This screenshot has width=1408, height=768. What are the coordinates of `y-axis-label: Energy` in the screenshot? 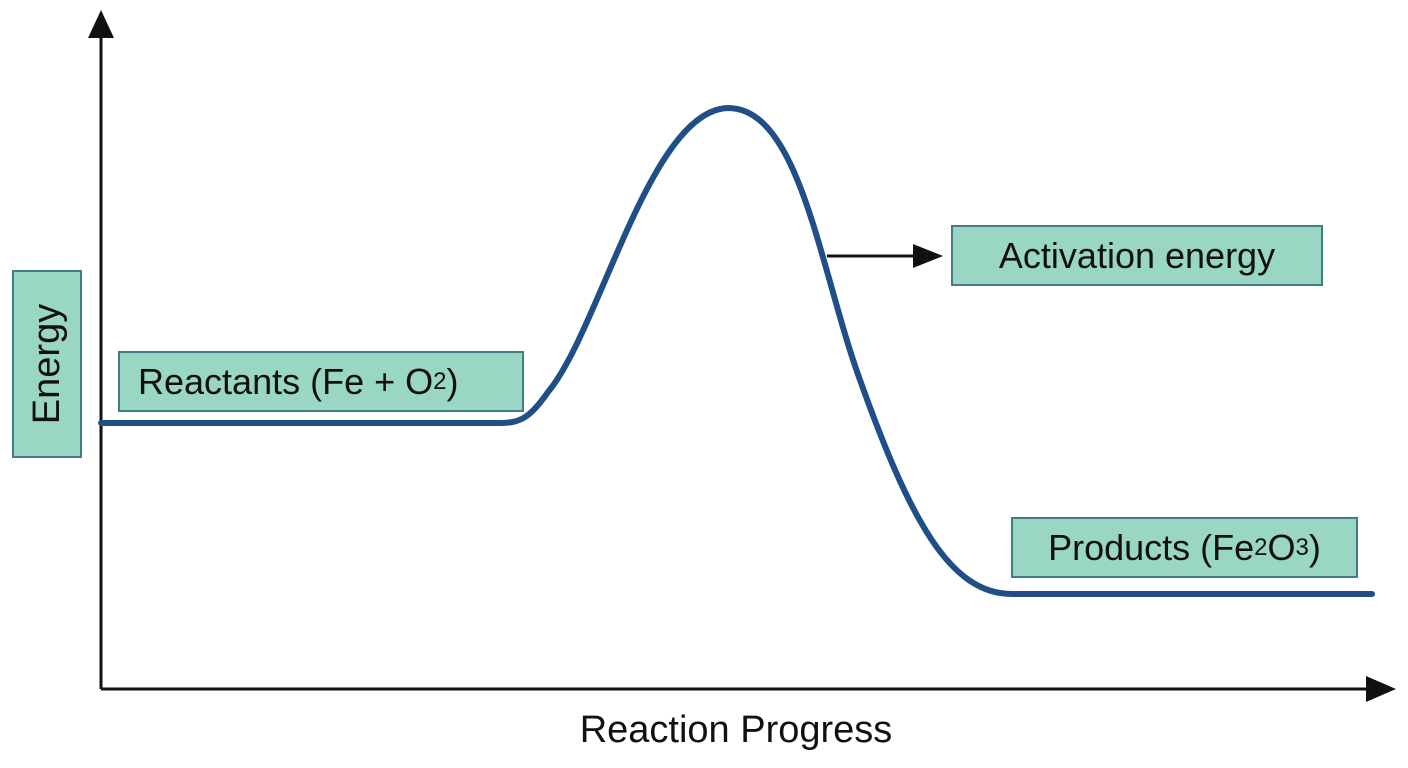 It's located at (47, 364).